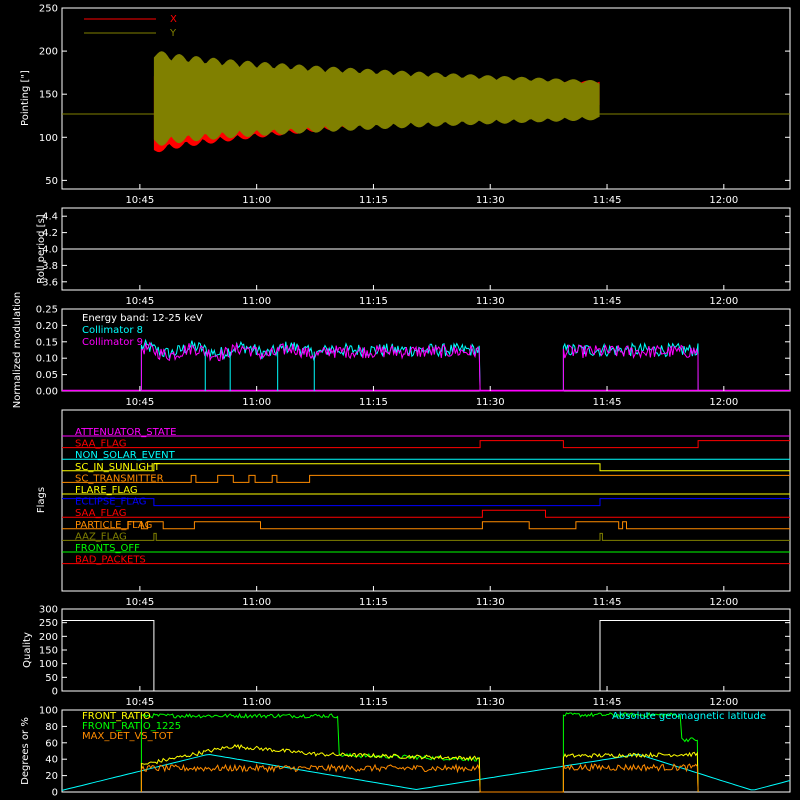 The height and width of the screenshot is (800, 800). Describe the element at coordinates (51, 727) in the screenshot. I see `y-tick-label: 80` at that location.